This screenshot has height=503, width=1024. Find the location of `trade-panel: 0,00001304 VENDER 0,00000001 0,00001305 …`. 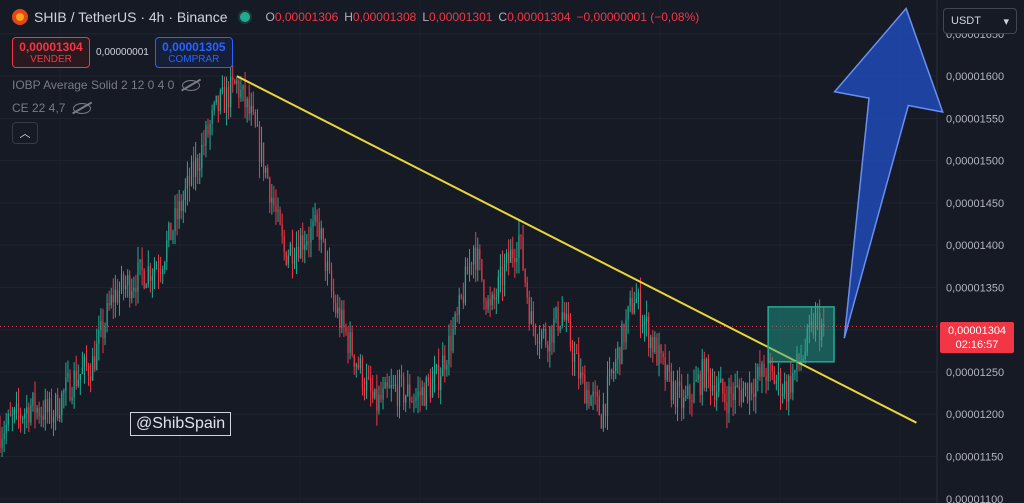

trade-panel: 0,00001304 VENDER 0,00000001 0,00001305 … is located at coordinates (122, 52).